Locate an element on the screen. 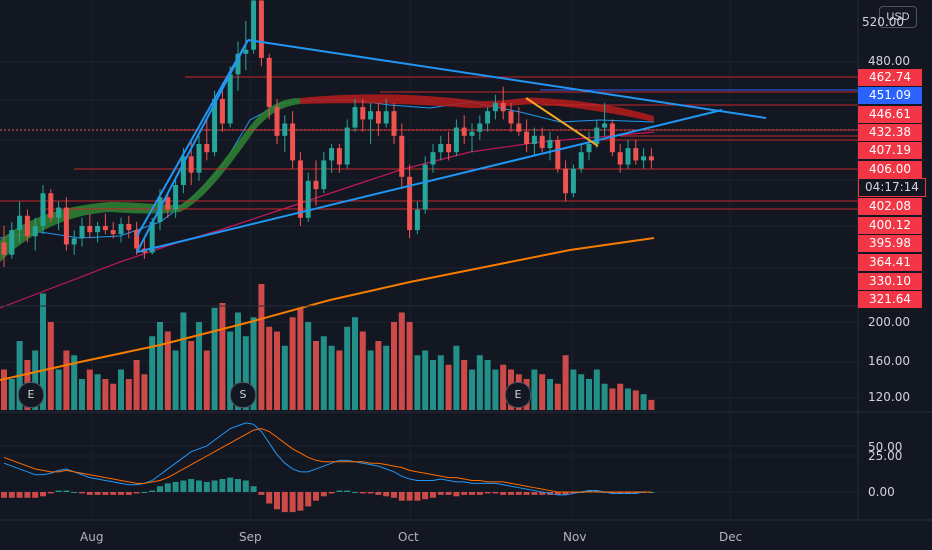 The width and height of the screenshot is (932, 550). time-axis-label: Oct is located at coordinates (408, 537).